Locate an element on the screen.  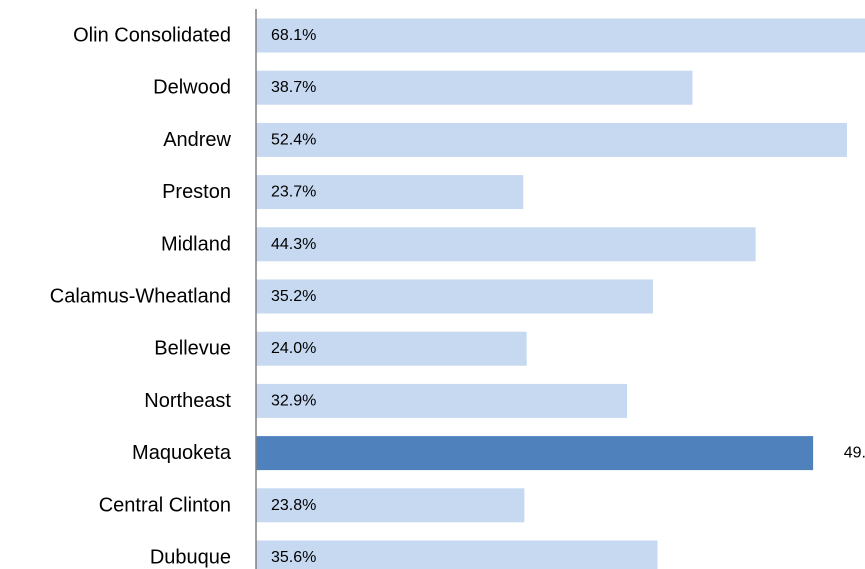
category-label-olin-consolidated: Olin Consolidated is located at coordinates (152, 36).